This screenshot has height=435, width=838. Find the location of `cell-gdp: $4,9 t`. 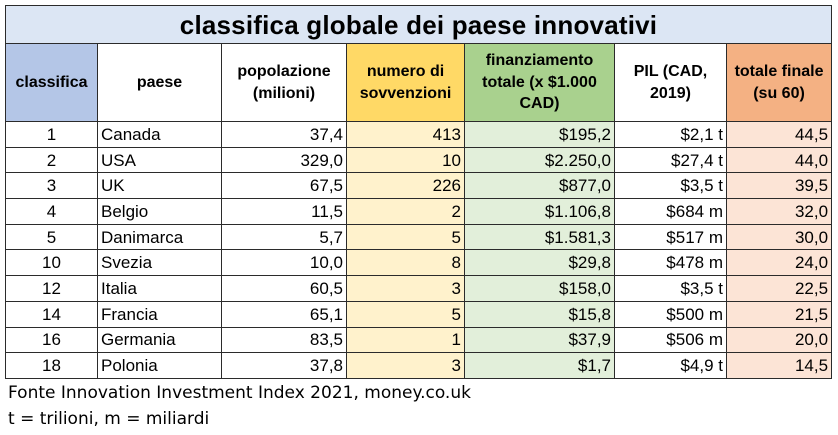

cell-gdp: $4,9 t is located at coordinates (670, 365).